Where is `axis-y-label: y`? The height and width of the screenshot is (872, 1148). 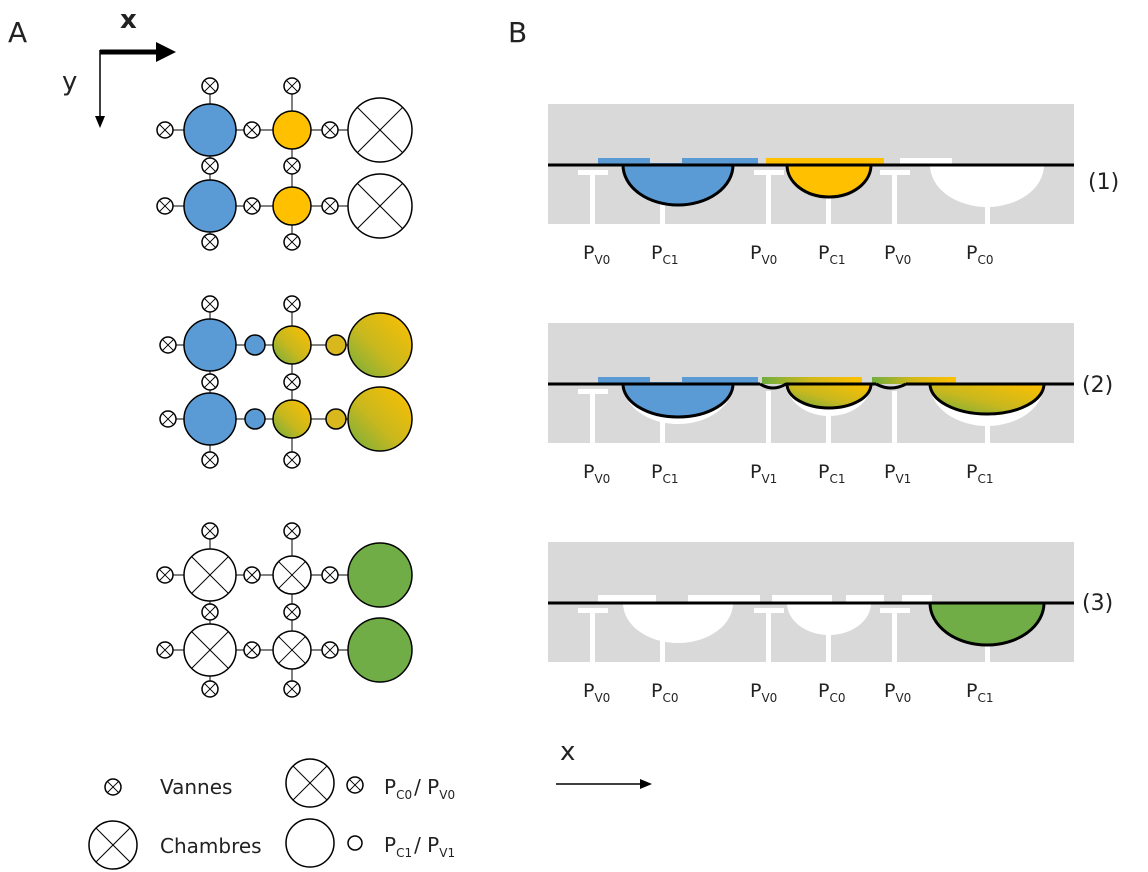 axis-y-label: y is located at coordinates (69, 82).